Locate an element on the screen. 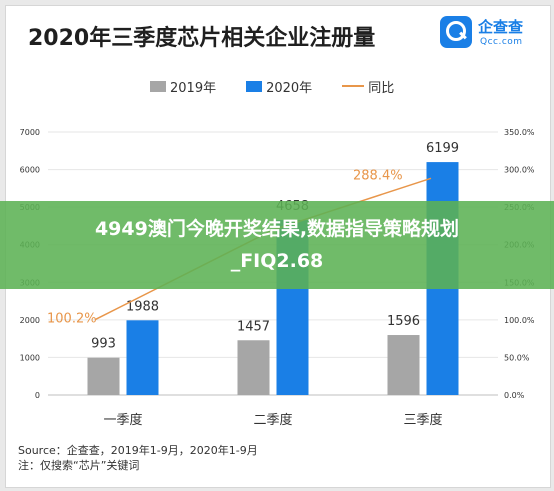 This screenshot has width=554, height=491. bar-2020 is located at coordinates (142, 357).